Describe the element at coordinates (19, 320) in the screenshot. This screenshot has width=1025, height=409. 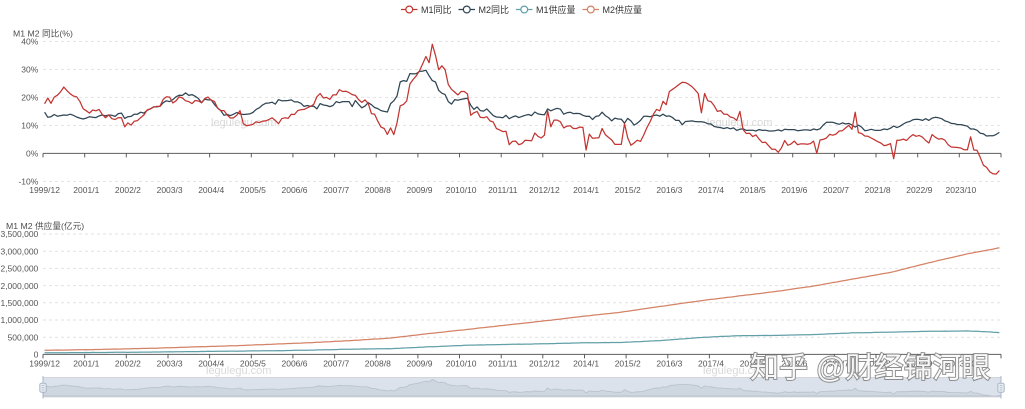
I see `svg-text: 1,000,000` at that location.